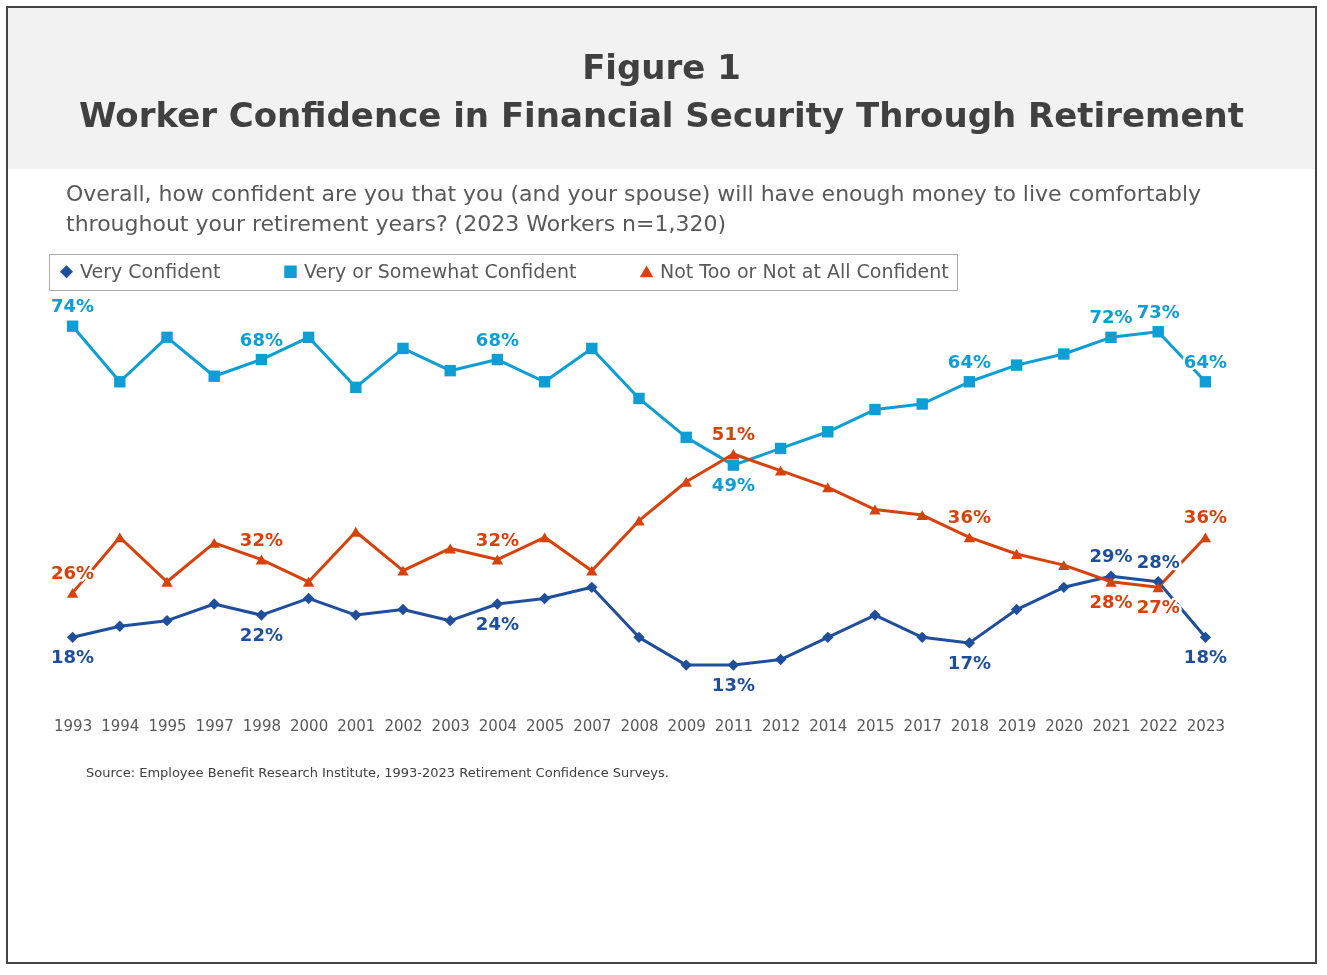 The image size is (1327, 975). What do you see at coordinates (1158, 606) in the screenshot?
I see `data-label: 27%` at bounding box center [1158, 606].